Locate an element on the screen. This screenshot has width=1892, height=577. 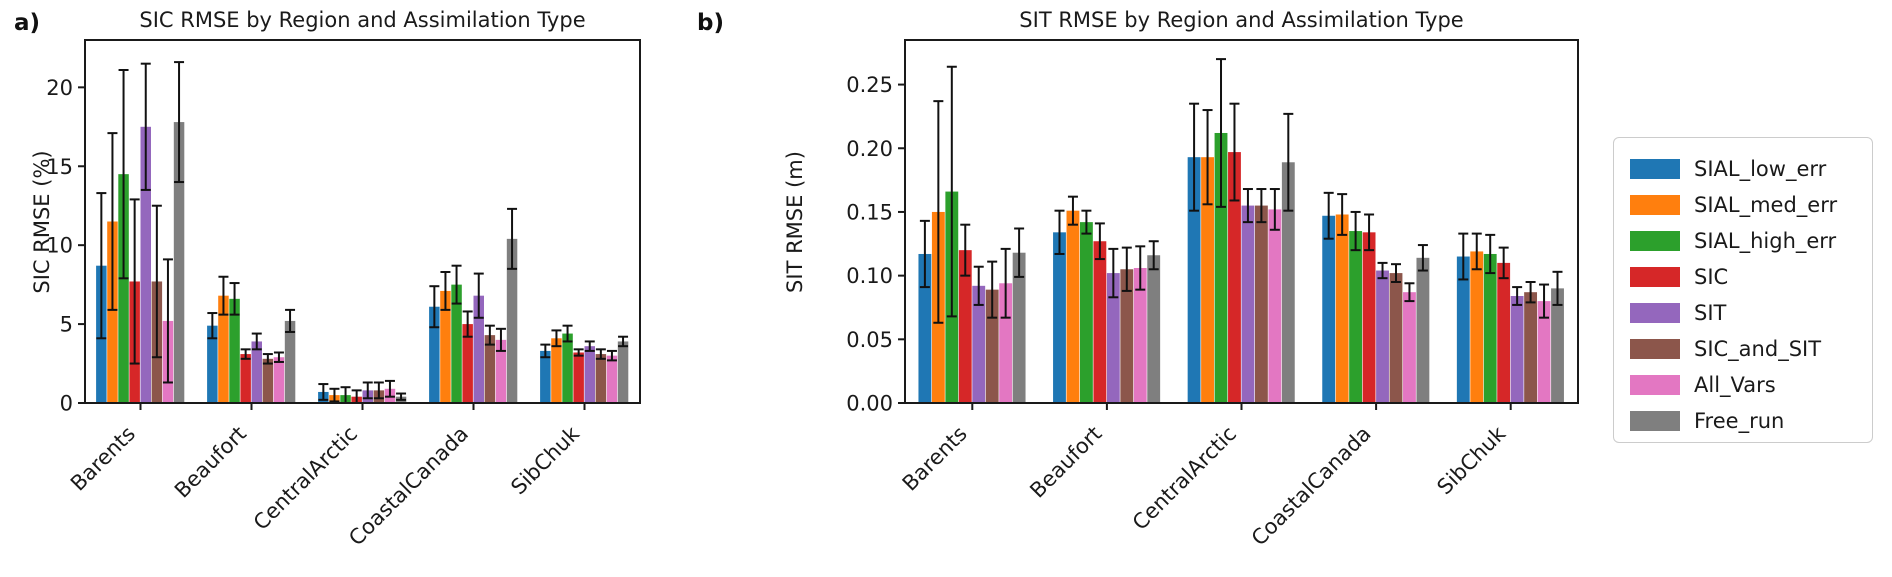
bar-All_Vars-Barents is located at coordinates (1006, 343).